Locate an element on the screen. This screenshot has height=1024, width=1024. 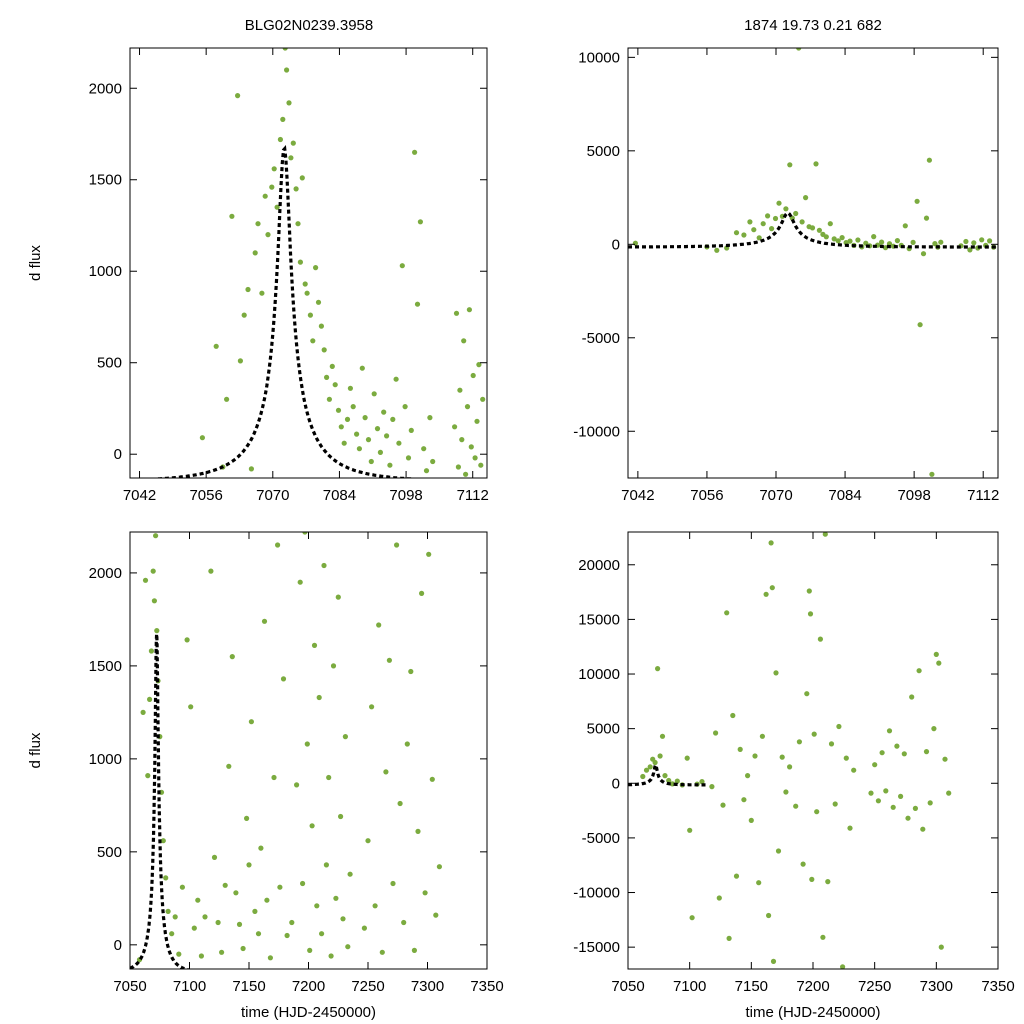
y-tick-label: 2000 is located at coordinates (105, 88).